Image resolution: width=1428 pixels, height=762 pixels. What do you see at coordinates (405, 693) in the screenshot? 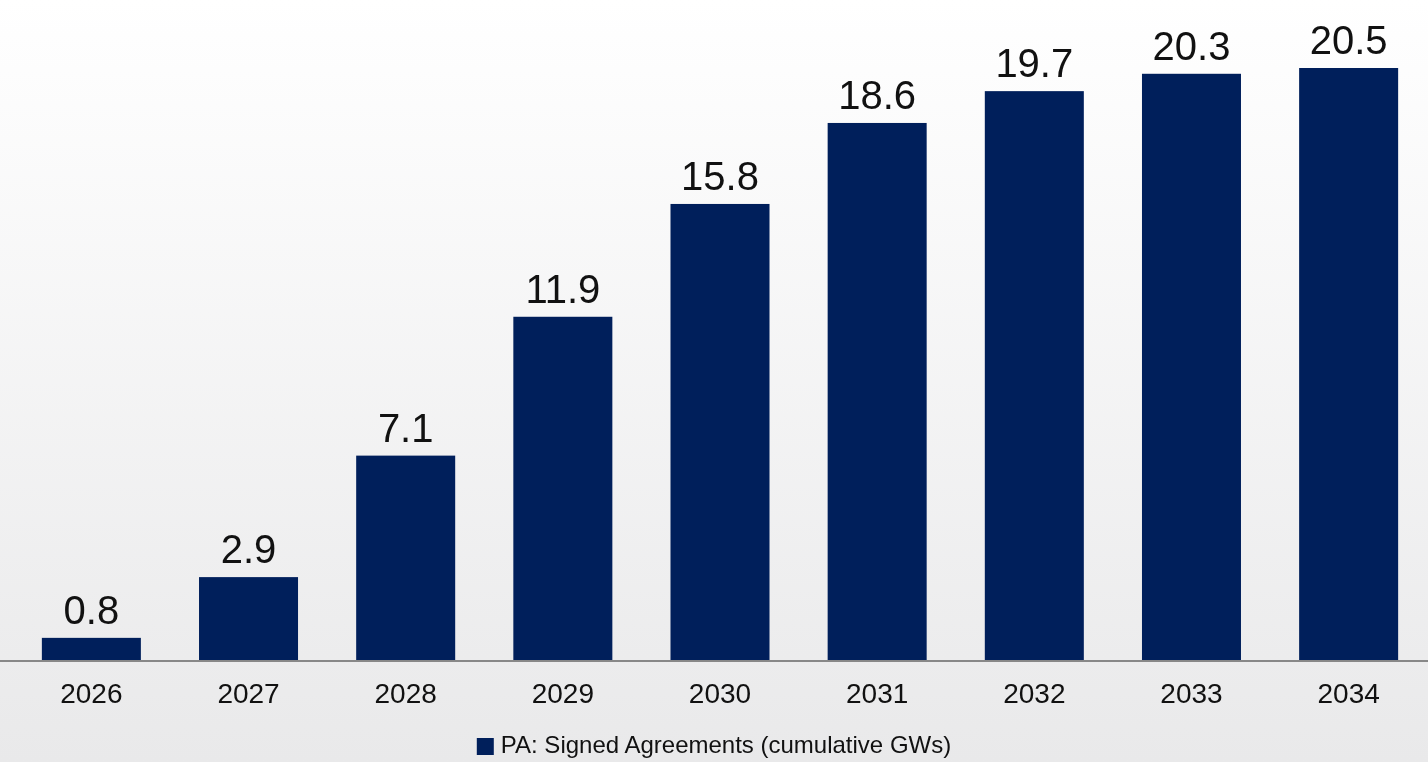
I see `x-tick-label: 2028` at bounding box center [405, 693].